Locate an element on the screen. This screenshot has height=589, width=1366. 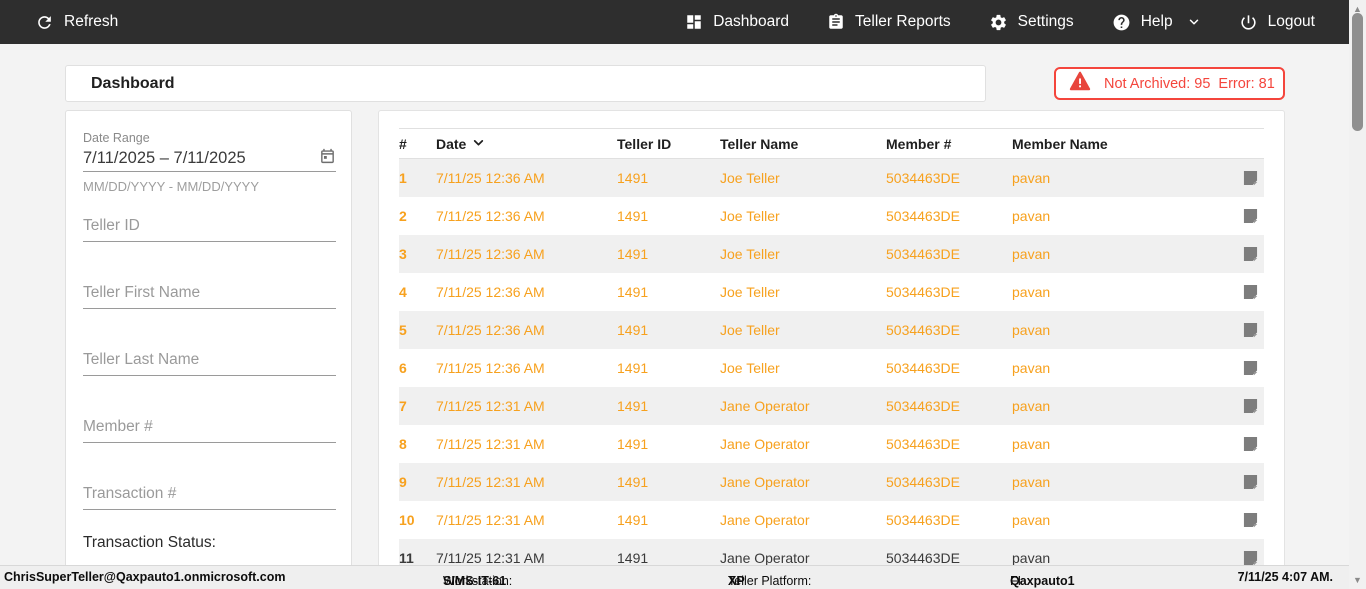
gear-icon is located at coordinates (998, 22).